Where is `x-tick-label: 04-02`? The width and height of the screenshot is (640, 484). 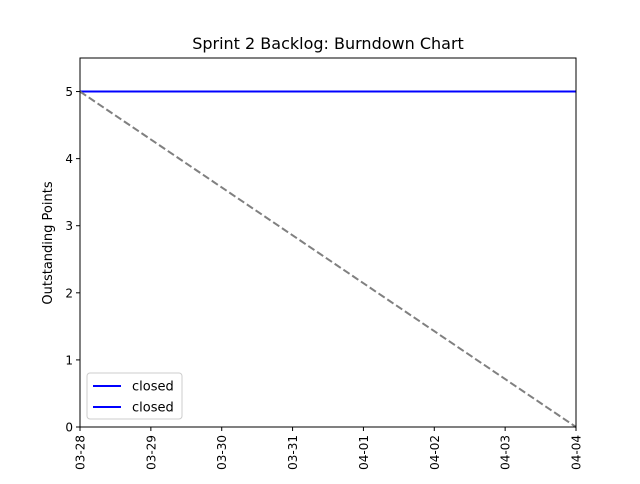 x-tick-label: 04-02 is located at coordinates (435, 452).